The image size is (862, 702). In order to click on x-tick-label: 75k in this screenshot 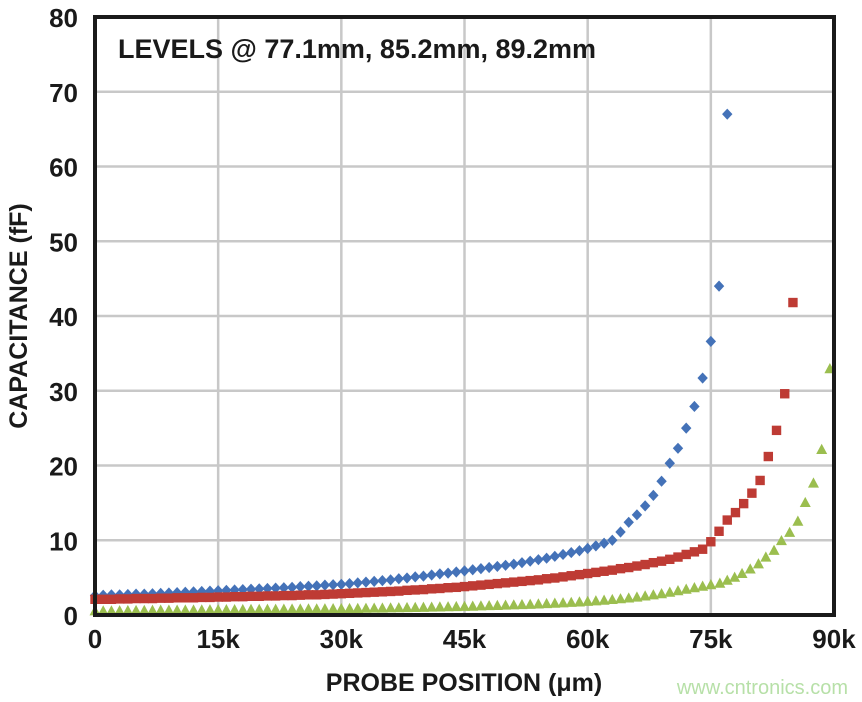, I will do `click(711, 639)`.